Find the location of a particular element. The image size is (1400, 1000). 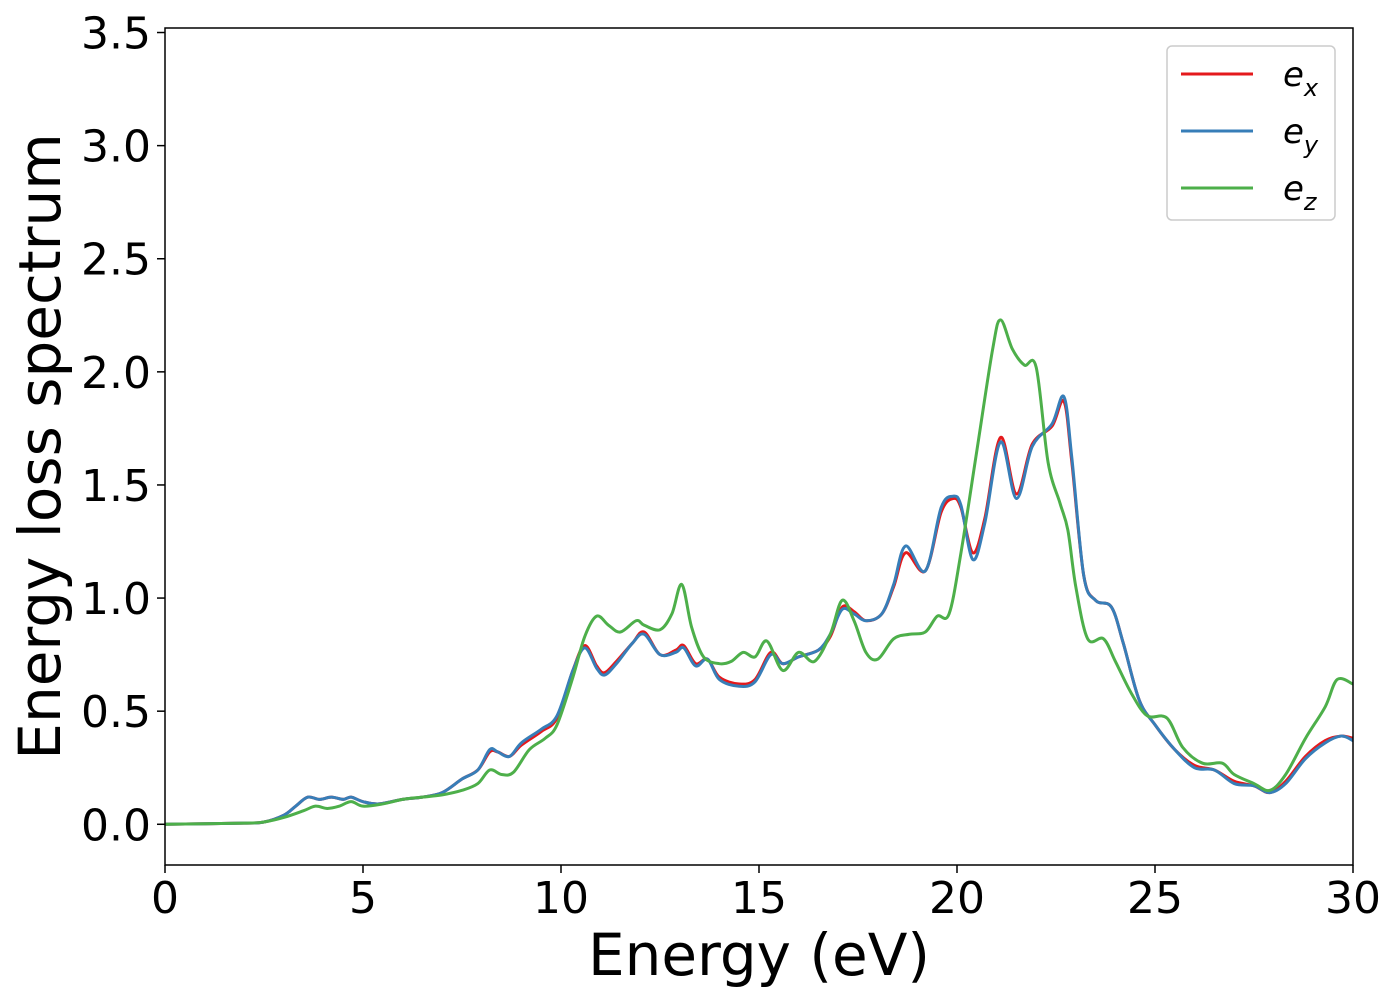

y-tick-label: 0.5 is located at coordinates (116, 712).